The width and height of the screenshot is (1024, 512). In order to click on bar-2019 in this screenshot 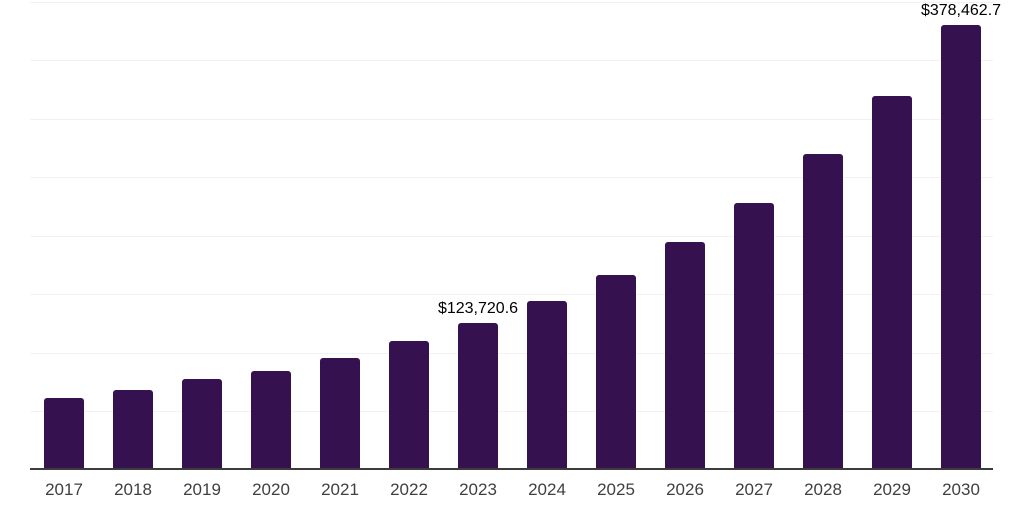, I will do `click(202, 423)`.